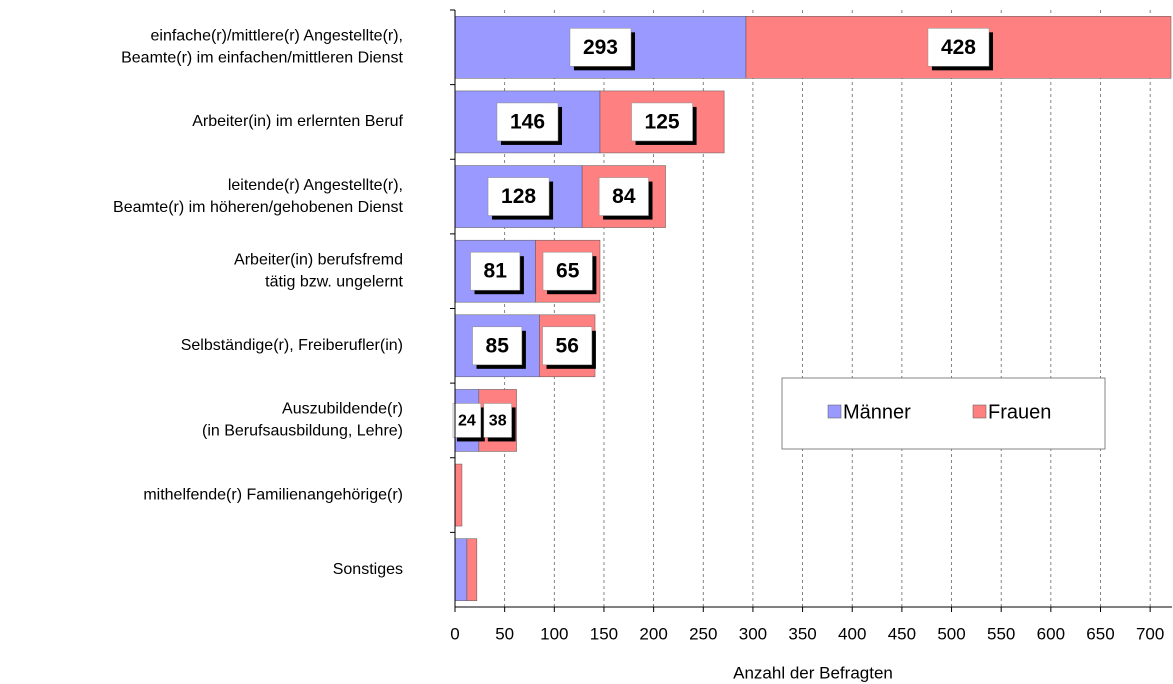 The height and width of the screenshot is (684, 1173). I want to click on x-tick-label: 100, so click(554, 633).